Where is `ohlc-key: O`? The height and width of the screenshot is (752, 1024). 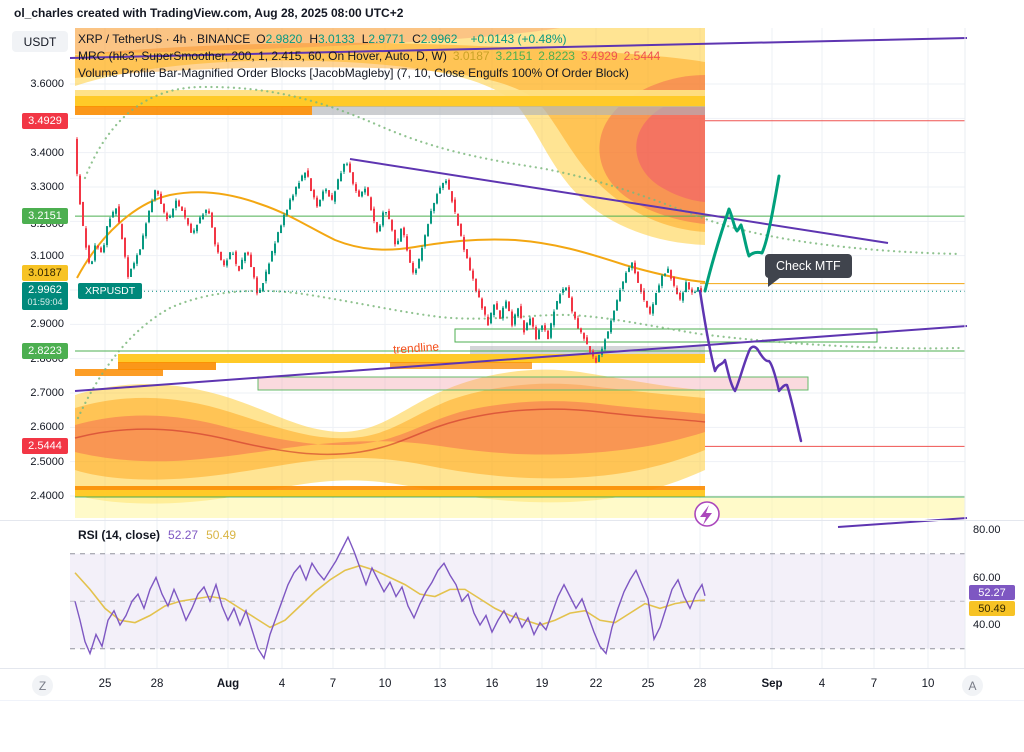
ohlc-key: O is located at coordinates (261, 39).